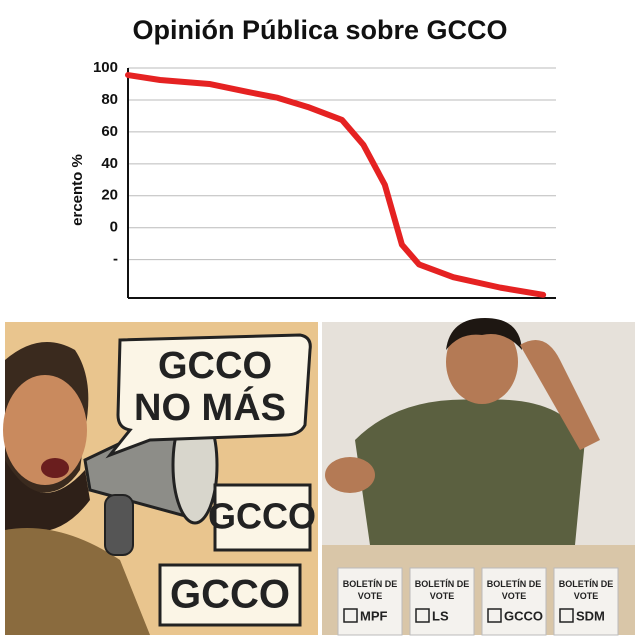 The width and height of the screenshot is (640, 640). What do you see at coordinates (109, 195) in the screenshot?
I see `y-tick-label: 20` at bounding box center [109, 195].